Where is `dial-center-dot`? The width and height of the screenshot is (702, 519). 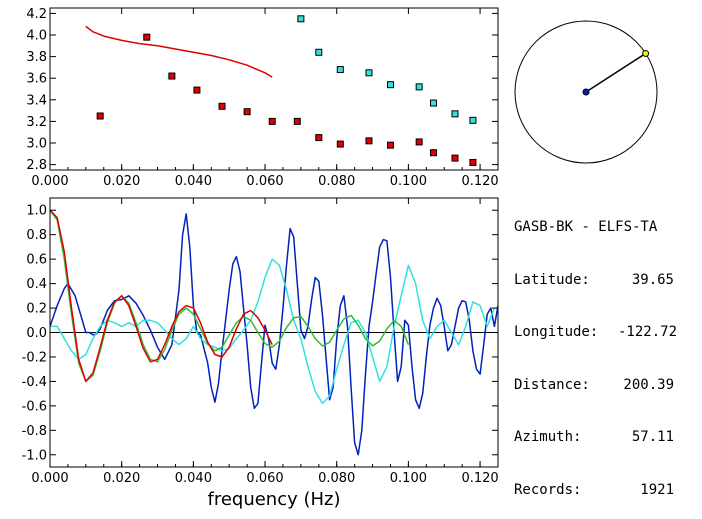
dial-center-dot is located at coordinates (586, 92).